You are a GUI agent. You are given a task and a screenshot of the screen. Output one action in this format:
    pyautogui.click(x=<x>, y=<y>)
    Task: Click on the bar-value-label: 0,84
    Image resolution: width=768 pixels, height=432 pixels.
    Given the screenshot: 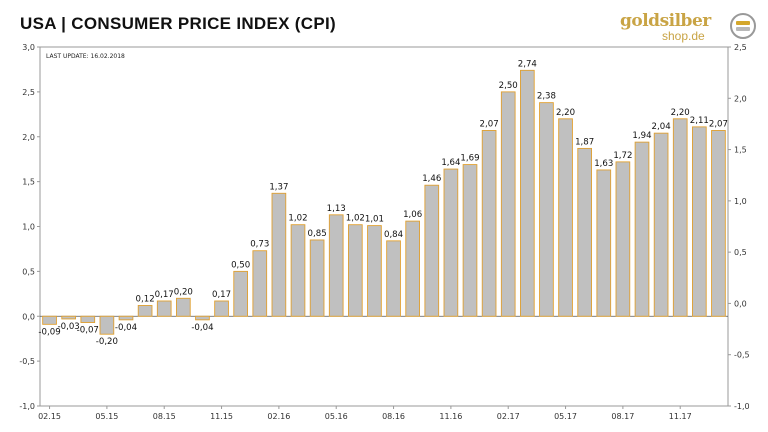 What is the action you would take?
    pyautogui.click(x=393, y=235)
    